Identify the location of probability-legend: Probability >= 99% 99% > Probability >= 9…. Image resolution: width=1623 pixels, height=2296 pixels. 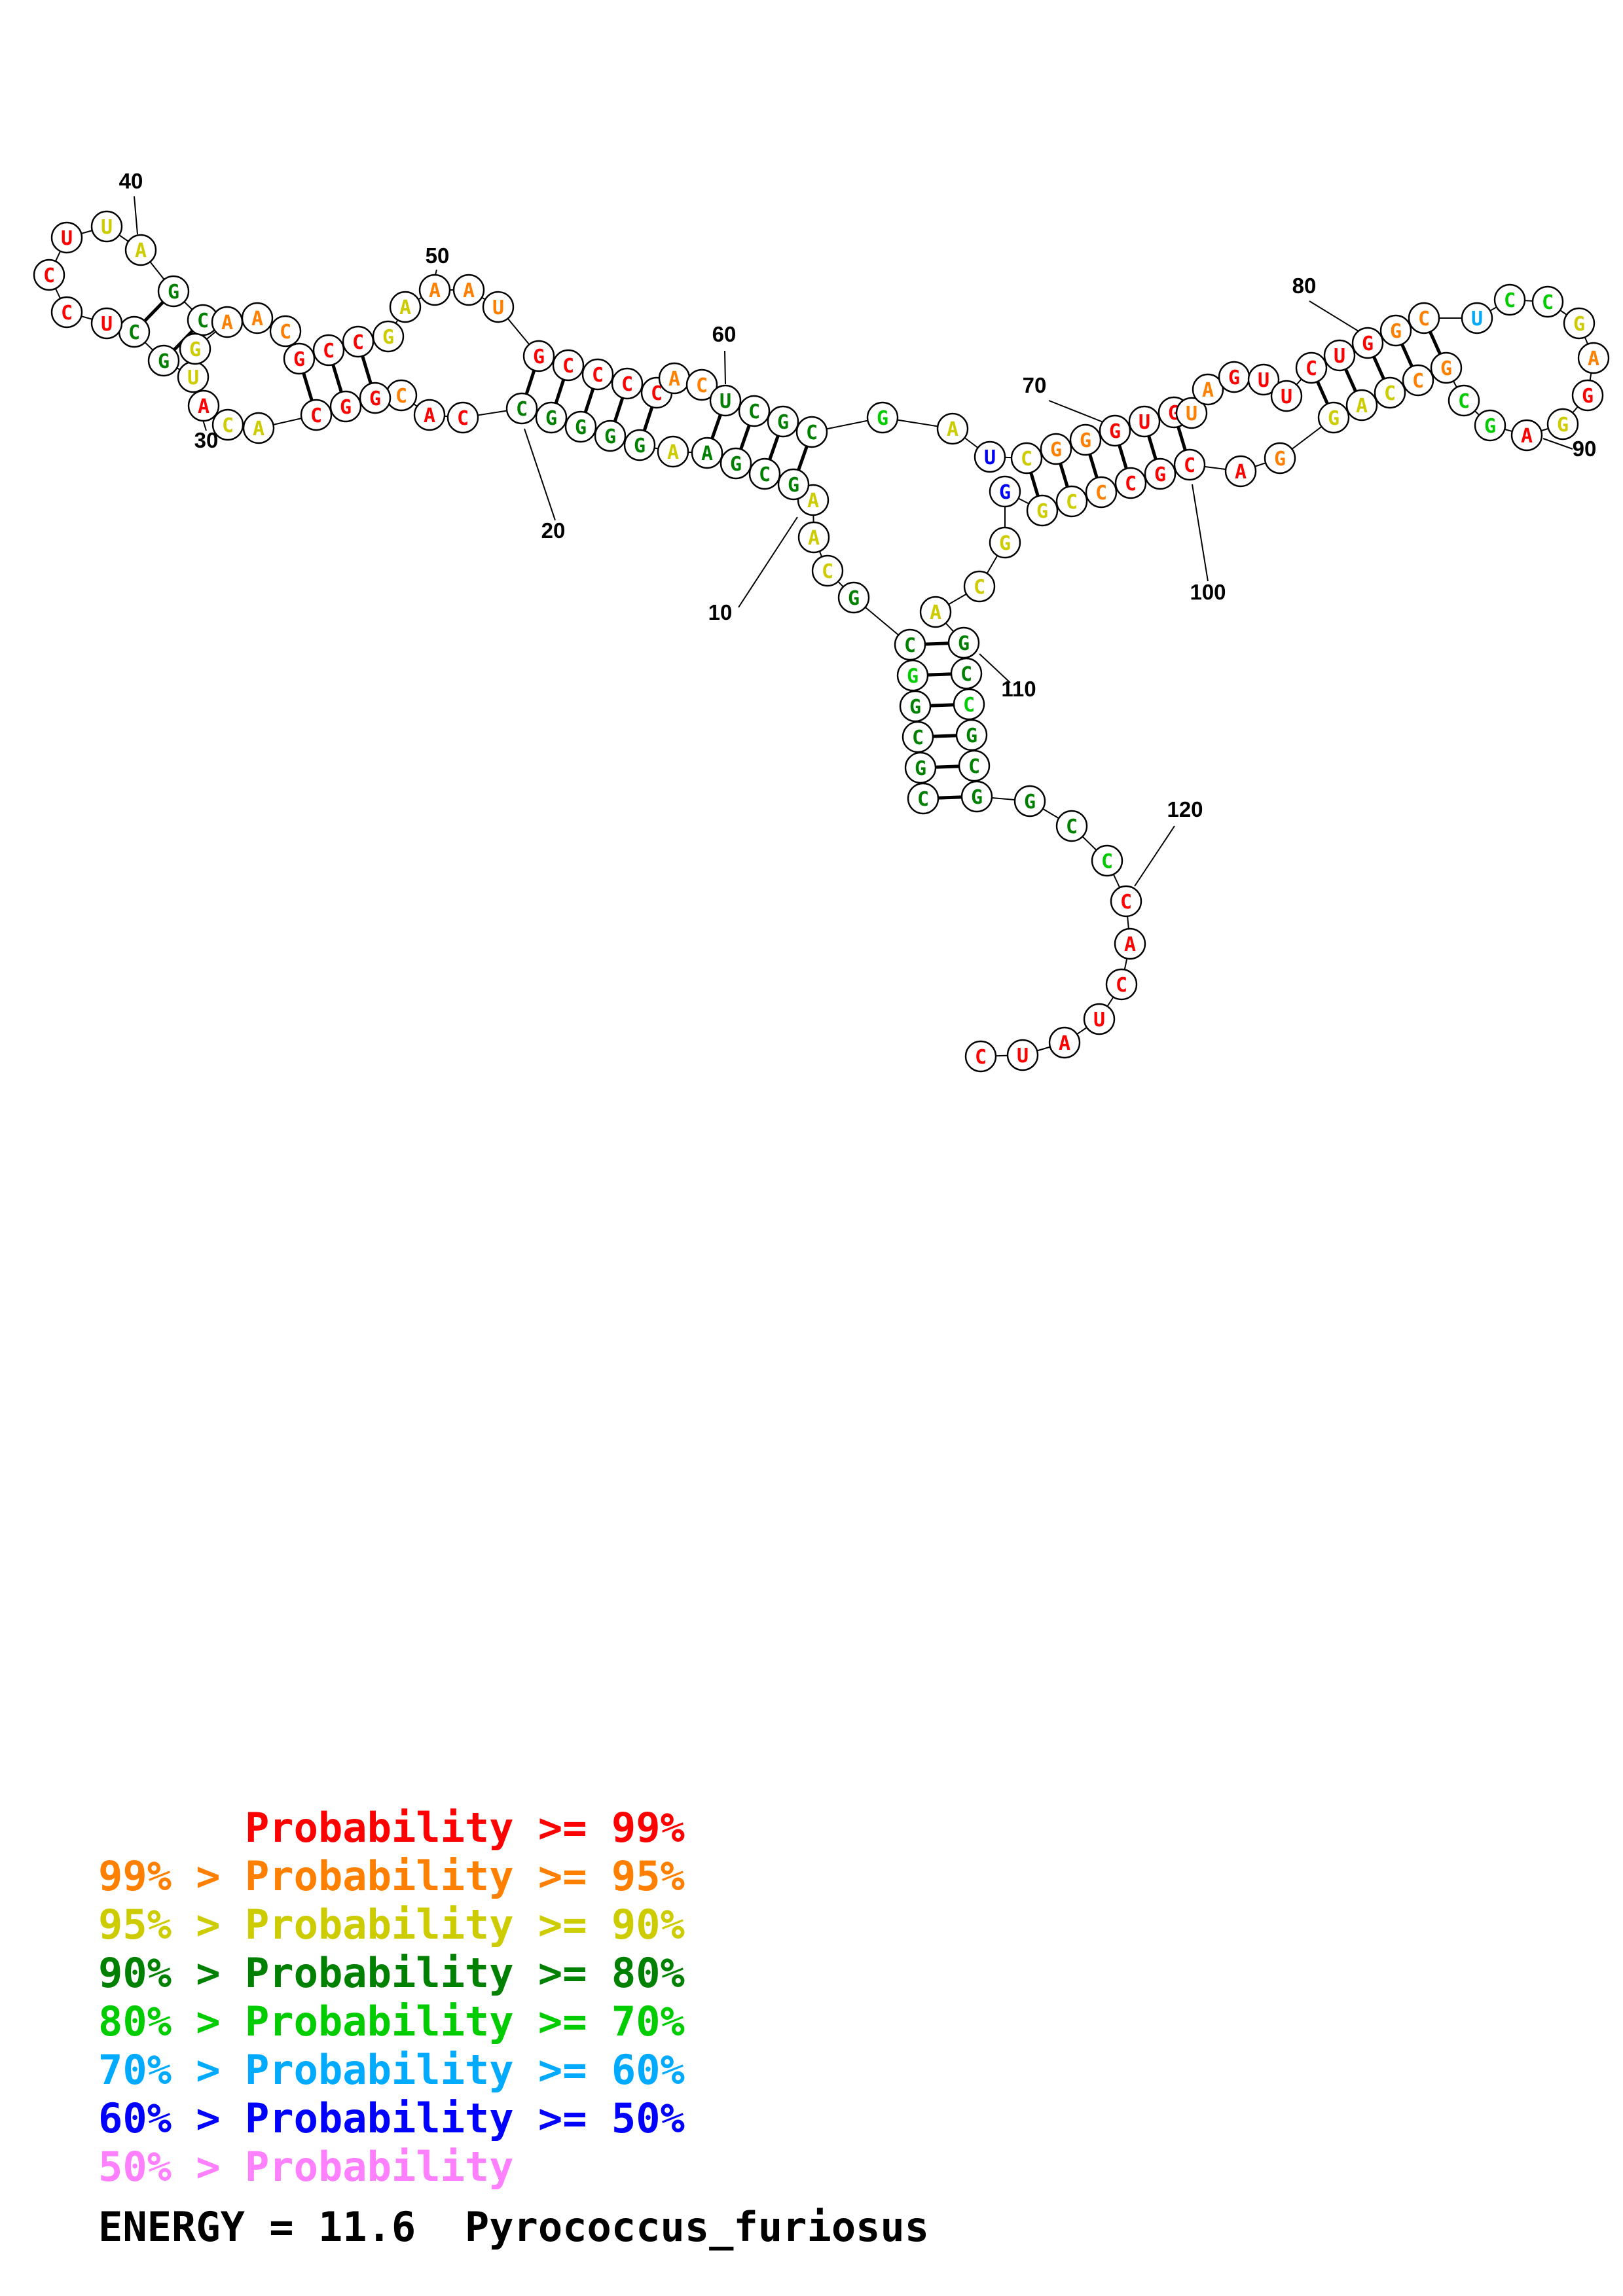
(391, 1997).